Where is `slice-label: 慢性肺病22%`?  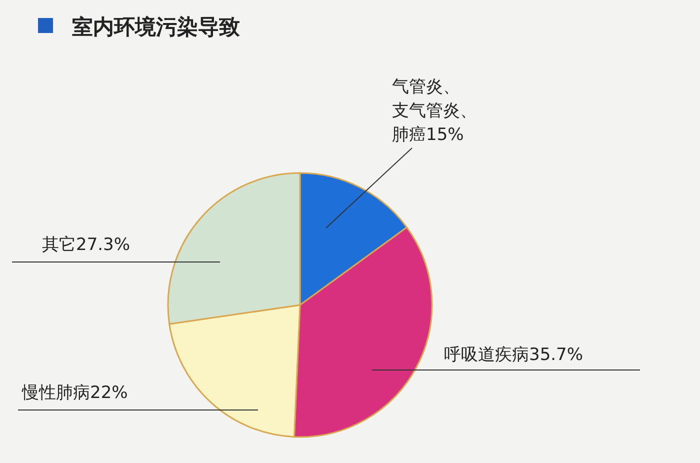
slice-label: 慢性肺病22% is located at coordinates (74, 393).